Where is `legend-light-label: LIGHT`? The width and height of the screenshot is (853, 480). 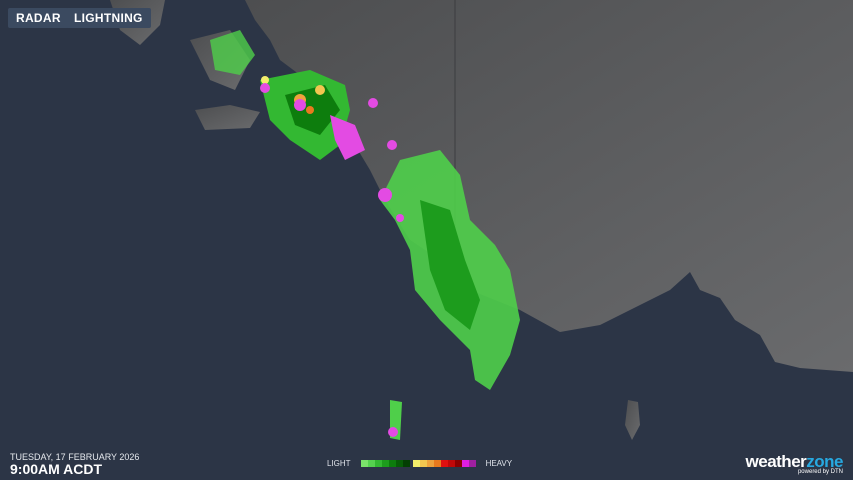 legend-light-label: LIGHT is located at coordinates (339, 463).